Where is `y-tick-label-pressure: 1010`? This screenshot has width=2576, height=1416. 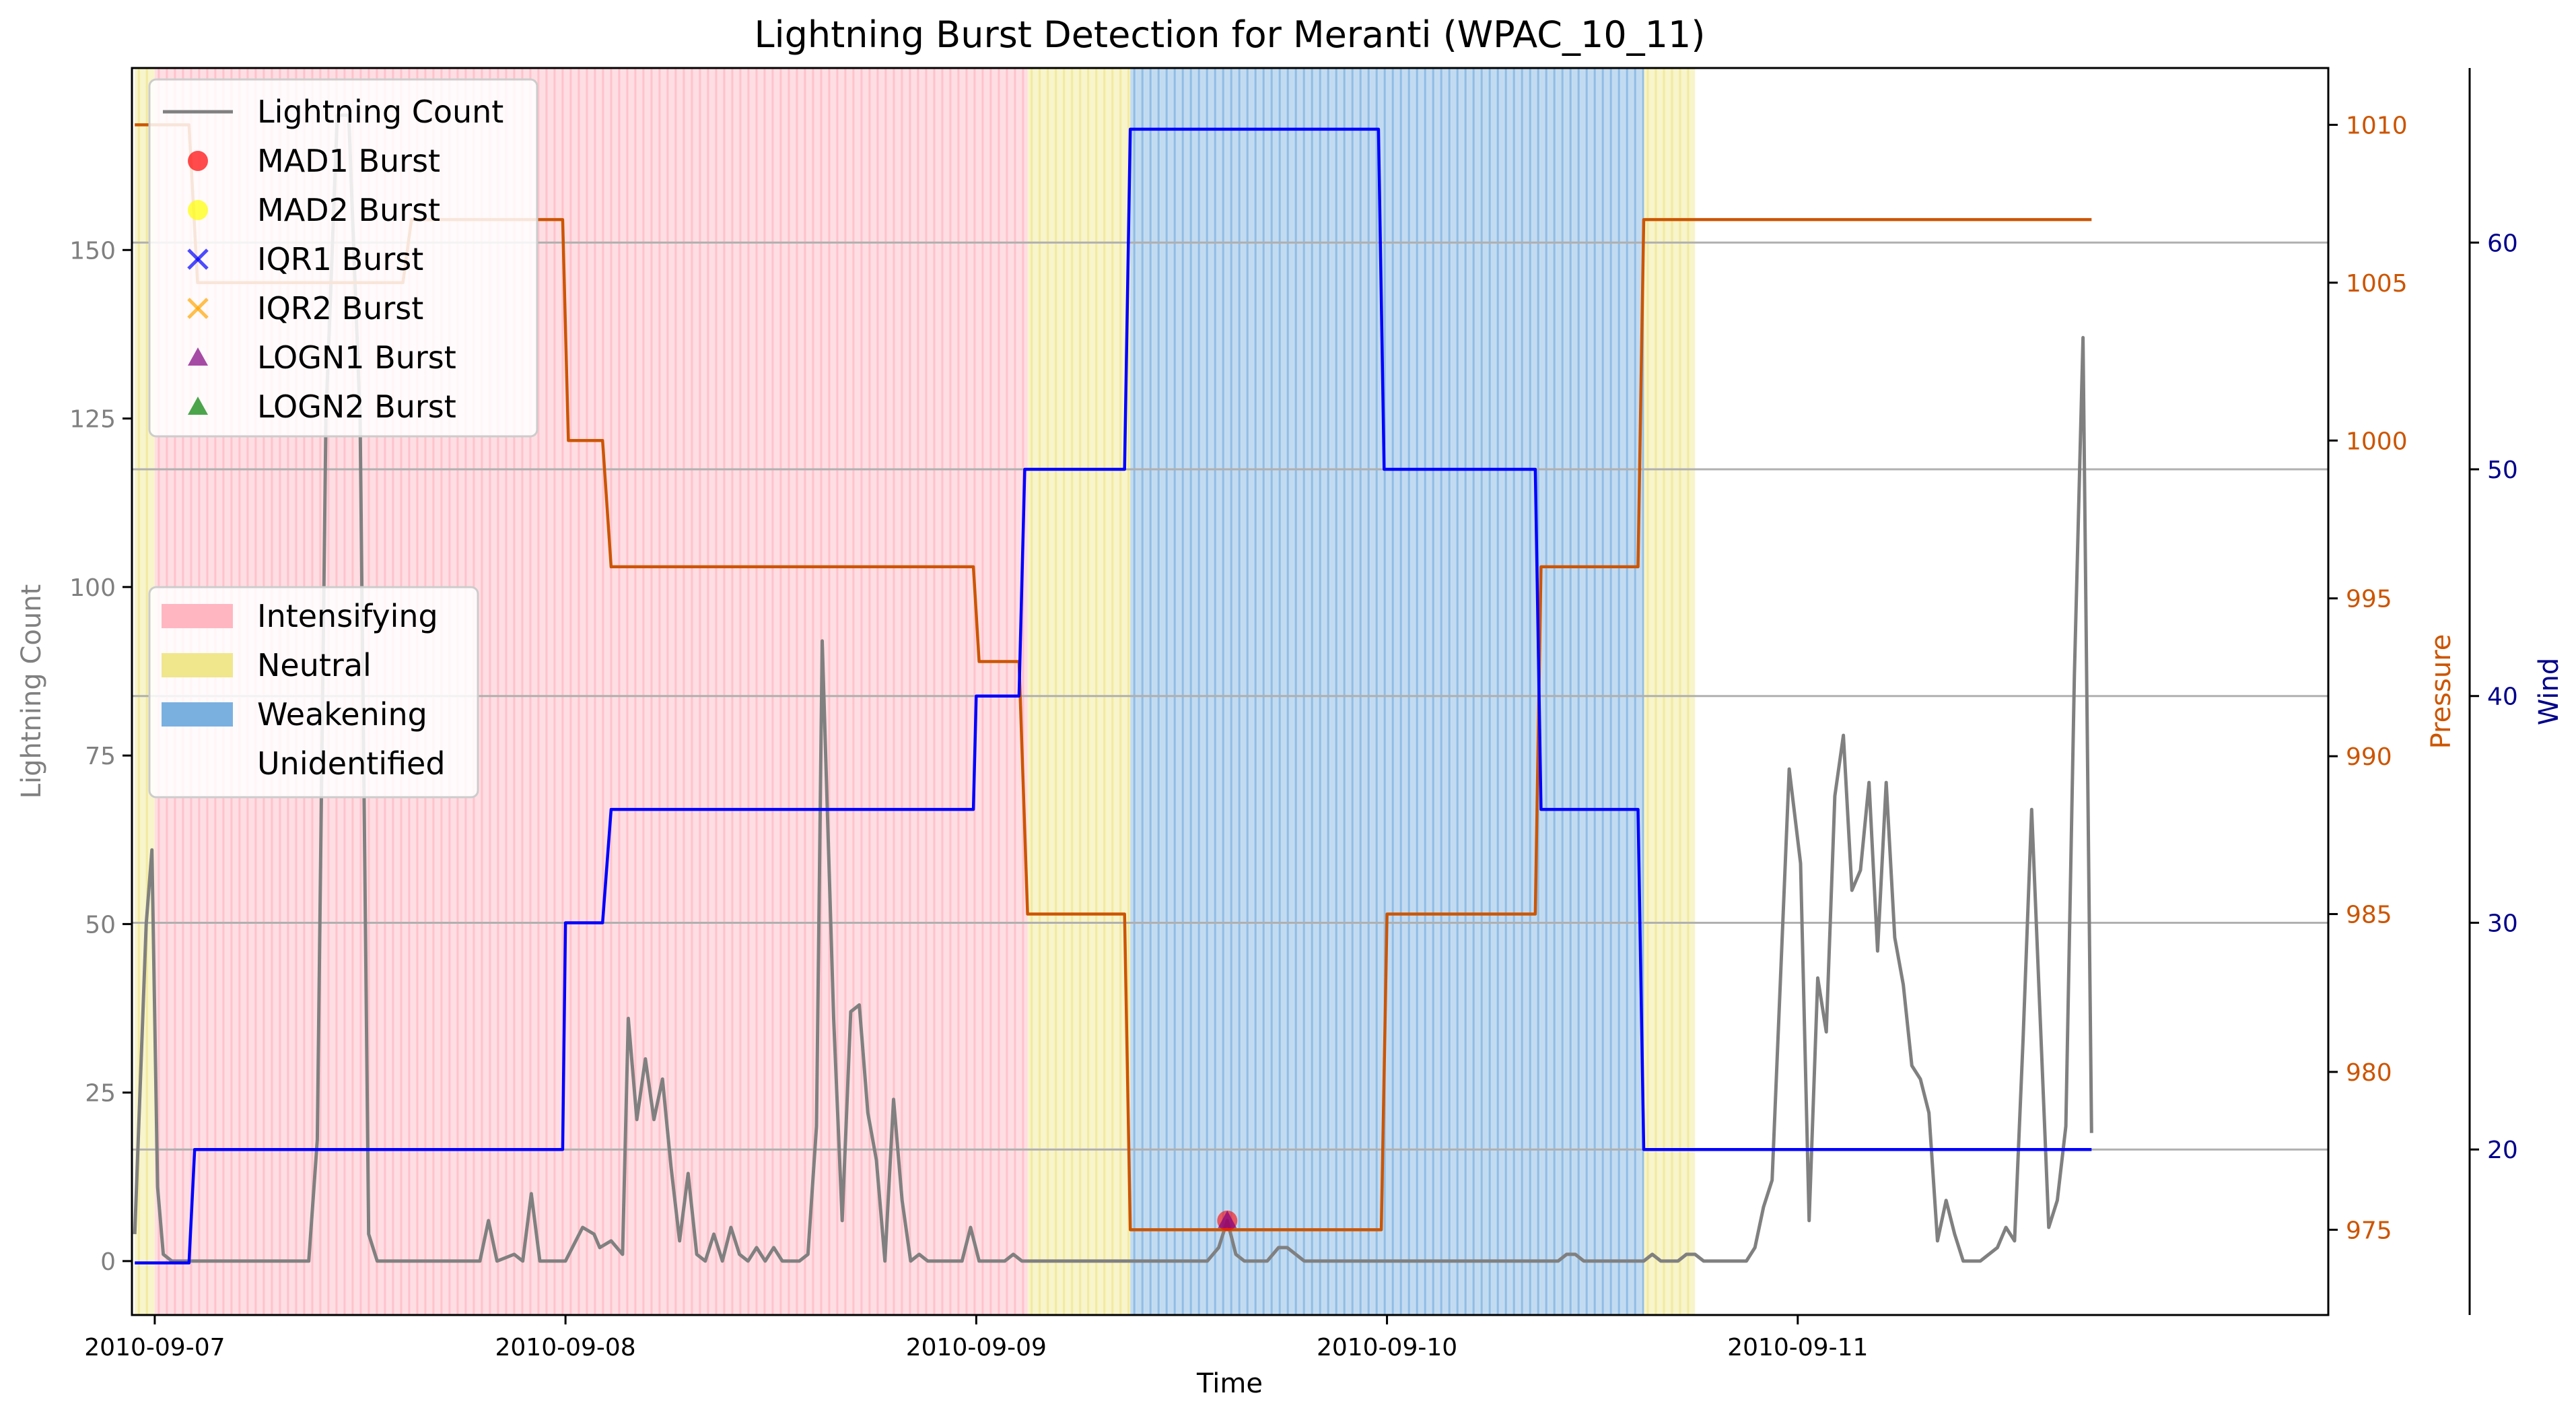 y-tick-label-pressure: 1010 is located at coordinates (2377, 125).